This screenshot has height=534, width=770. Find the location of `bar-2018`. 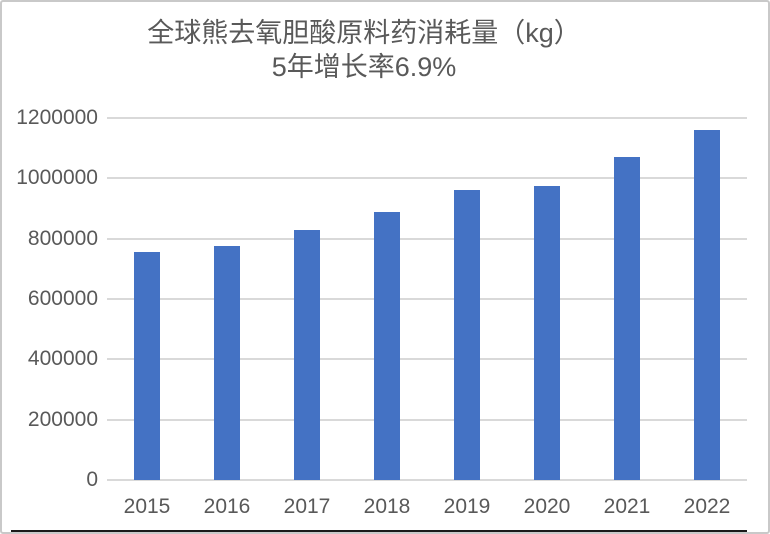

bar-2018 is located at coordinates (387, 345).